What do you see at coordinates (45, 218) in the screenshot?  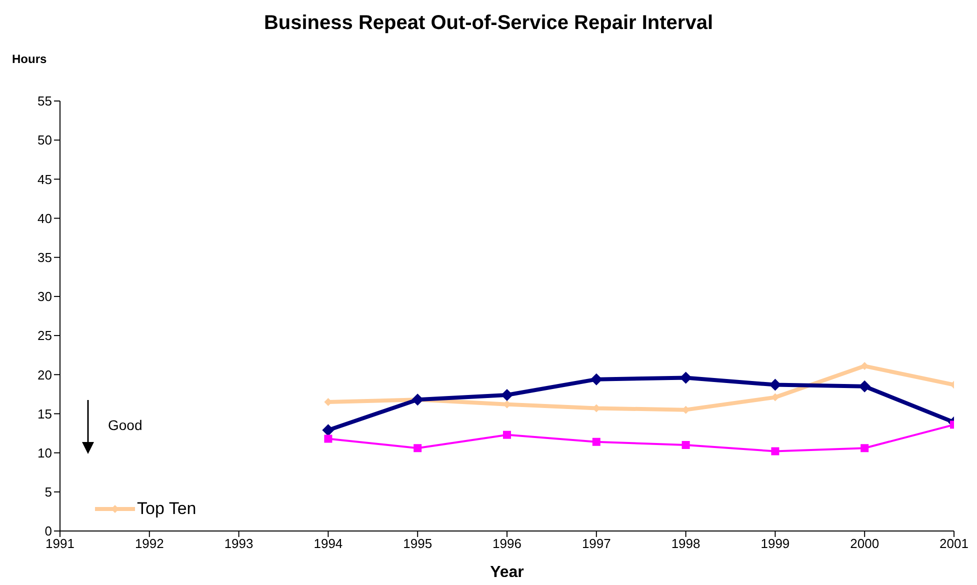 I see `y-tick-label: 40` at bounding box center [45, 218].